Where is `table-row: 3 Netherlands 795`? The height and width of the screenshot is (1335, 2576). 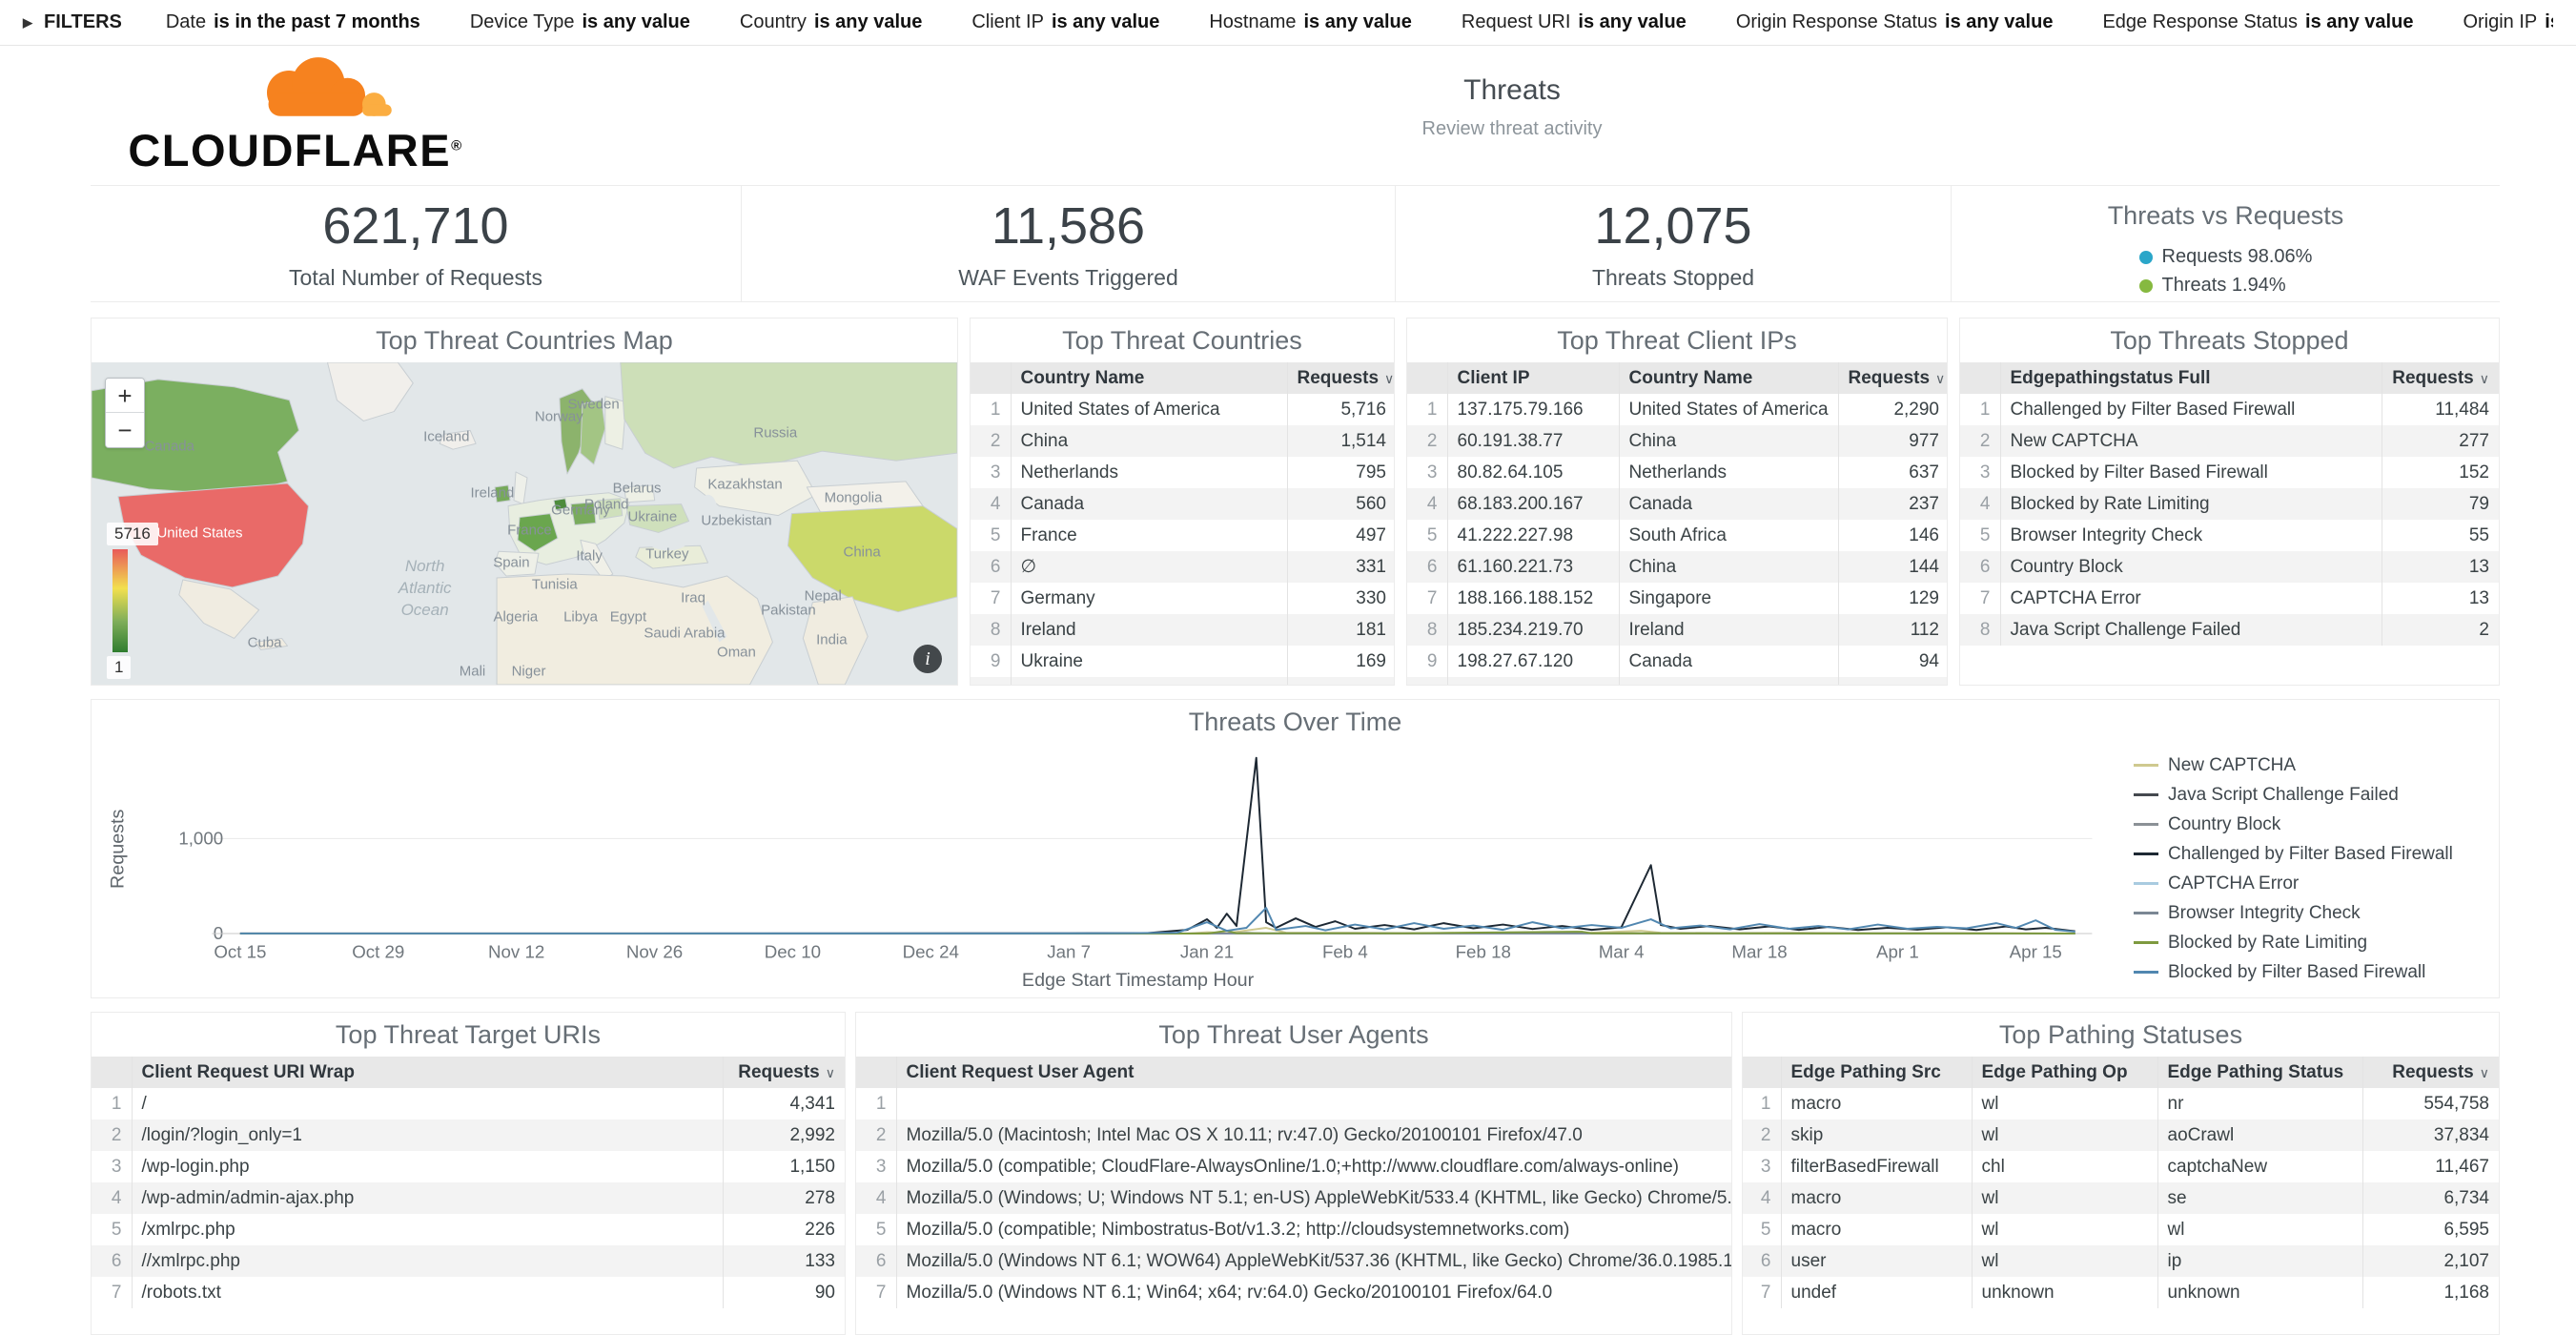 table-row: 3 Netherlands 795 is located at coordinates (1182, 472).